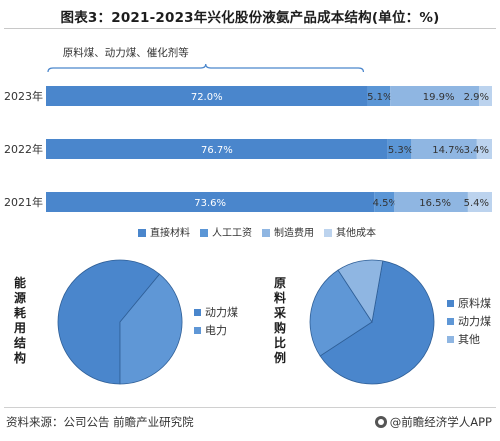 The height and width of the screenshot is (441, 500). I want to click on side-title-char: 结, so click(20, 342).